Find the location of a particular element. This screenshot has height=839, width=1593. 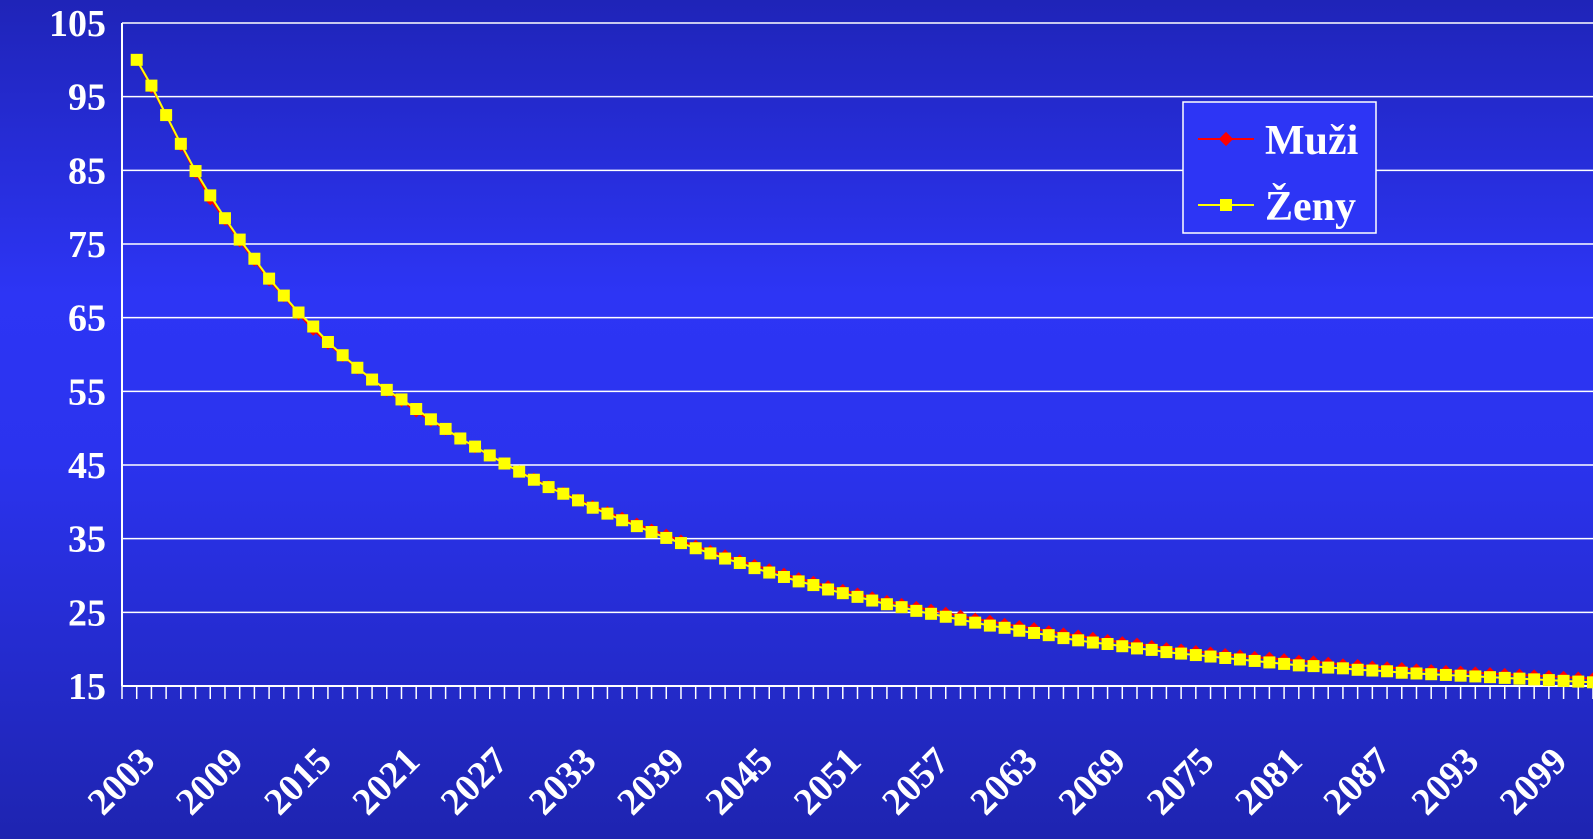

x-tick-label-2003: 2003 is located at coordinates (121, 781).